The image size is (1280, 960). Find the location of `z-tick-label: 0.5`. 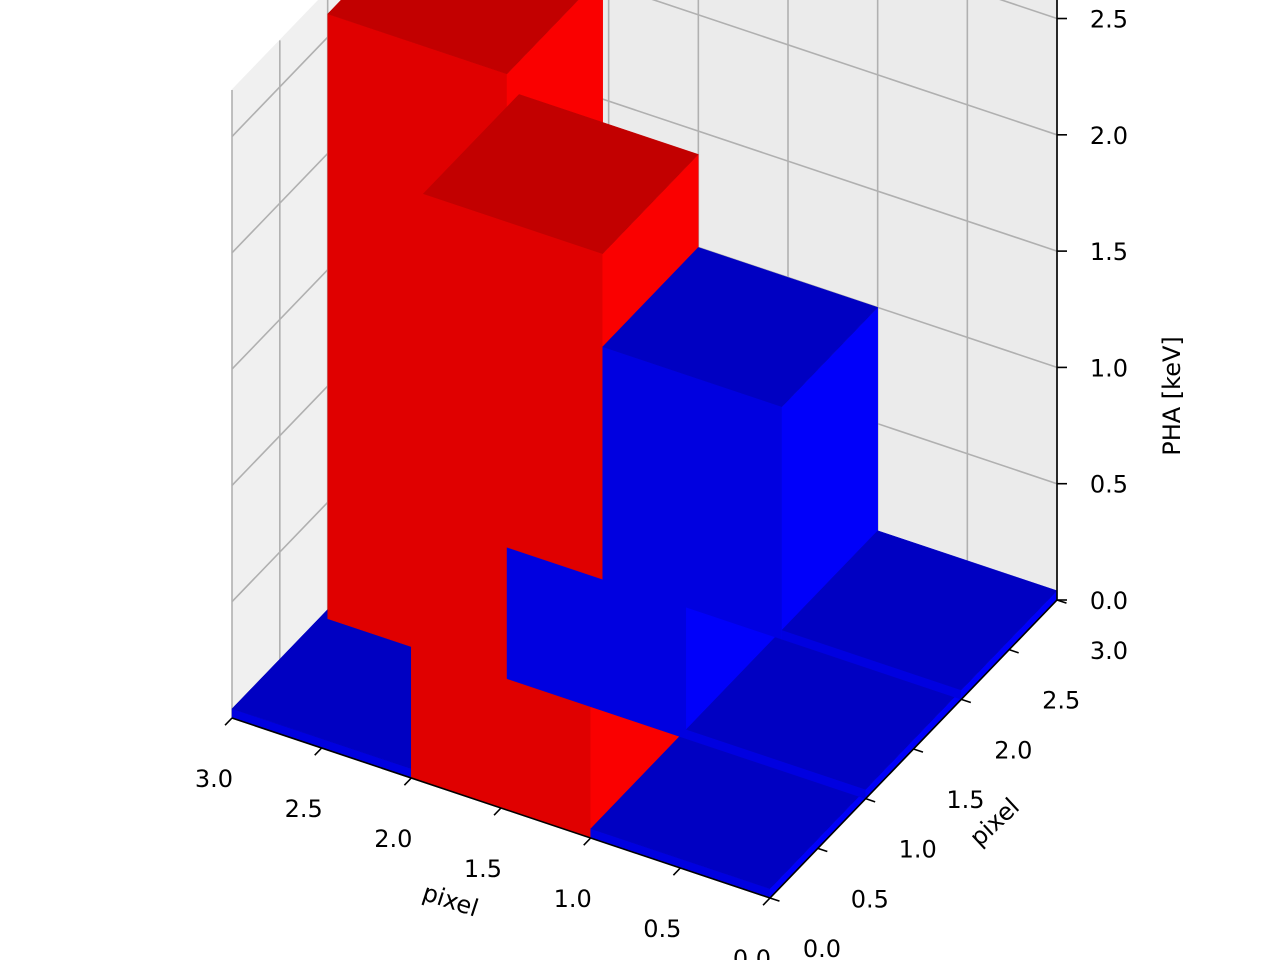

z-tick-label: 0.5 is located at coordinates (1109, 485).